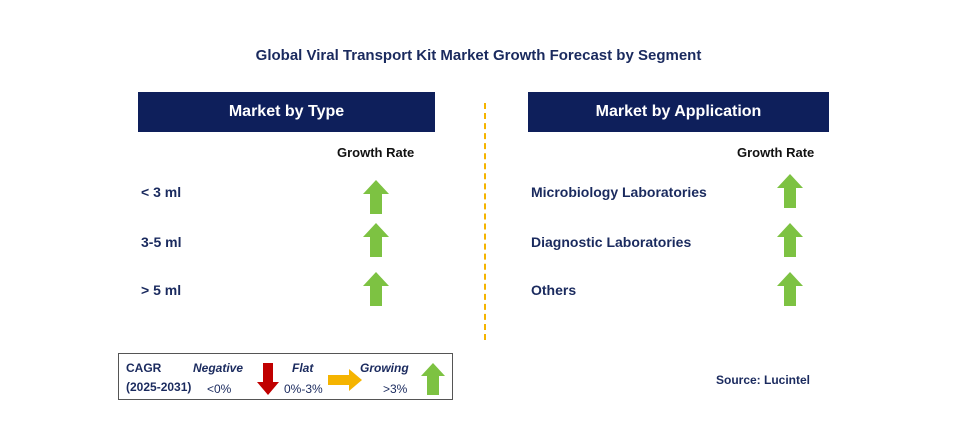 This screenshot has height=448, width=957. I want to click on legend-cagr-label: CAGR, so click(144, 368).